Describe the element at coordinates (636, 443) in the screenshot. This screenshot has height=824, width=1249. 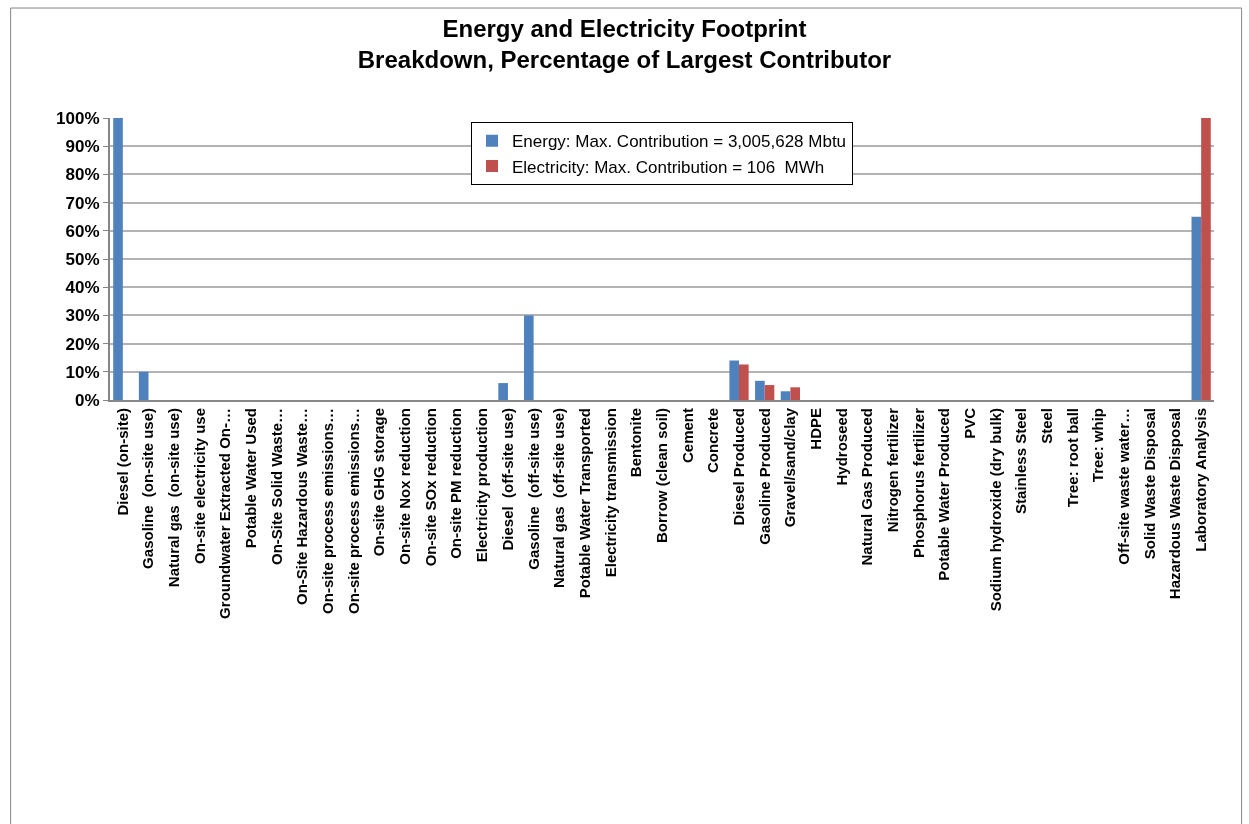
I see `x-tick-label: Bentonite` at that location.